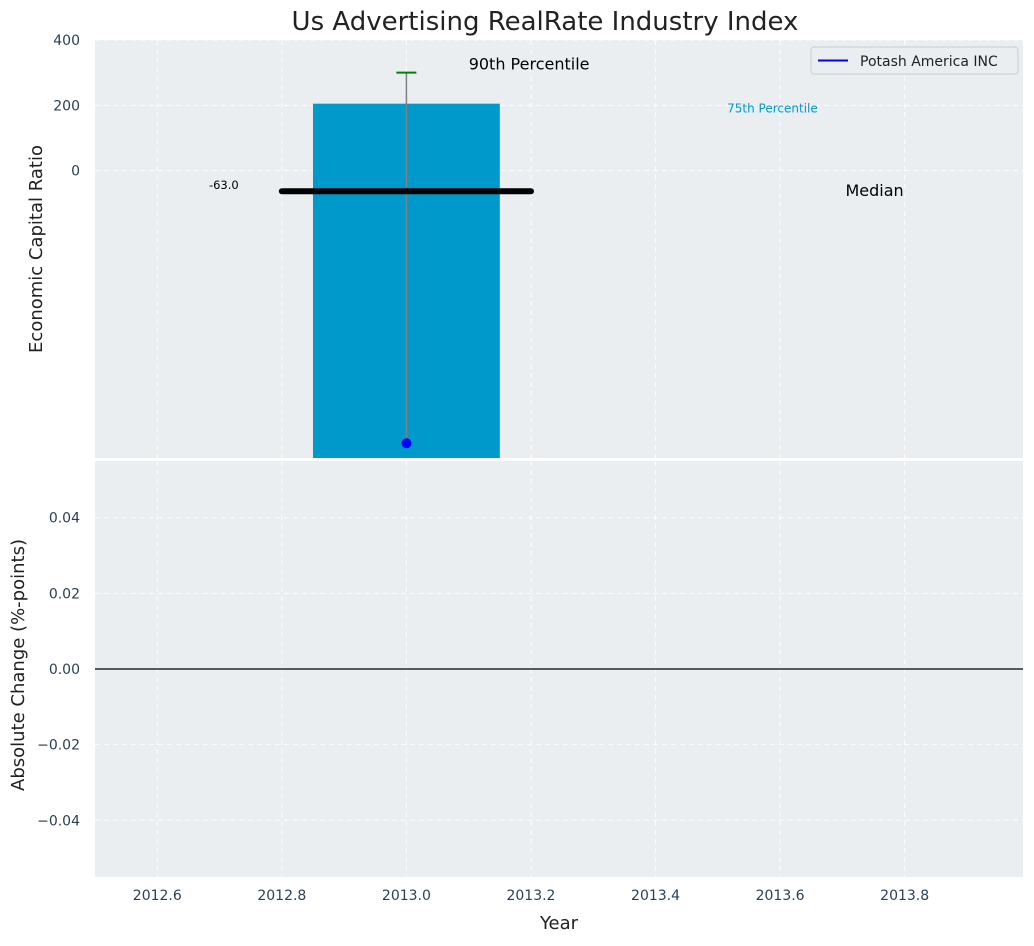 This screenshot has width=1034, height=946. I want to click on legend: Potash America INC, so click(914, 60).